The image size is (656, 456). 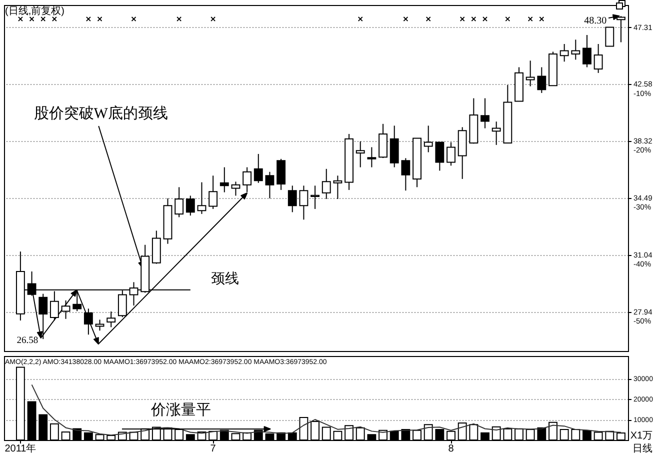 I want to click on chart-title: (日线,前复权), so click(x=34, y=11).